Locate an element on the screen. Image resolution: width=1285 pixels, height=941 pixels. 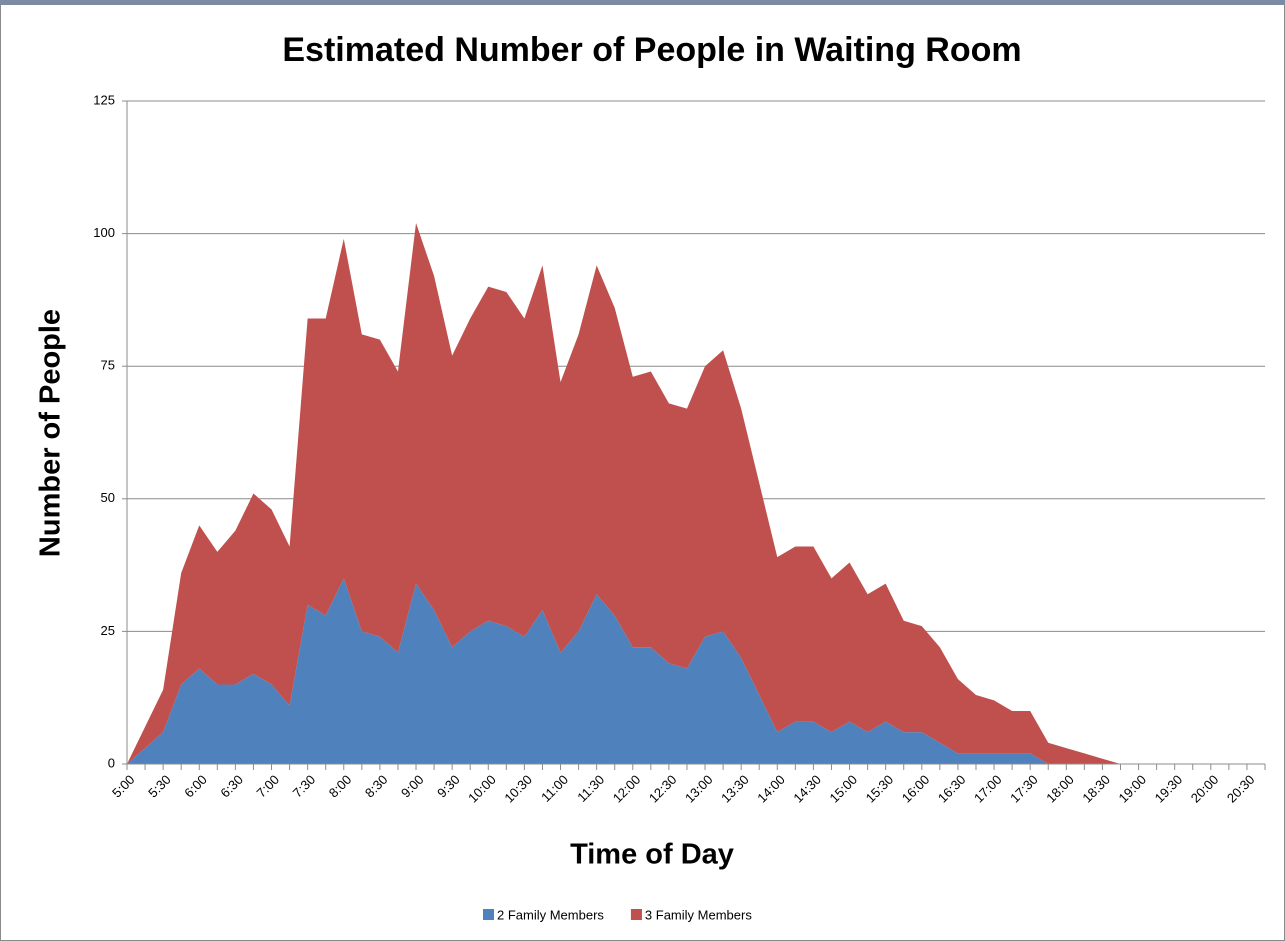
y-tick-label: 25 is located at coordinates (108, 630).